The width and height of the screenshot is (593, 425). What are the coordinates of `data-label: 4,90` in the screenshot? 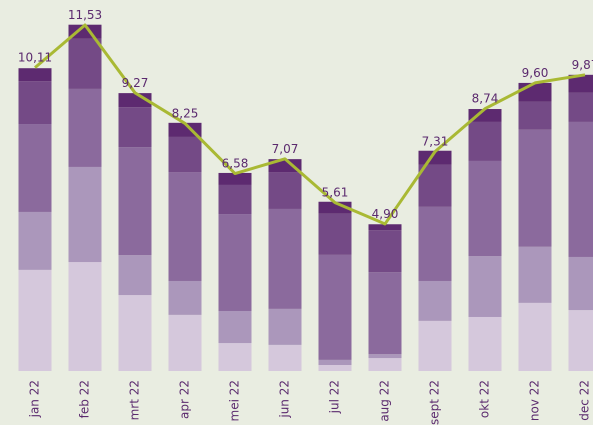 It's located at (385, 214).